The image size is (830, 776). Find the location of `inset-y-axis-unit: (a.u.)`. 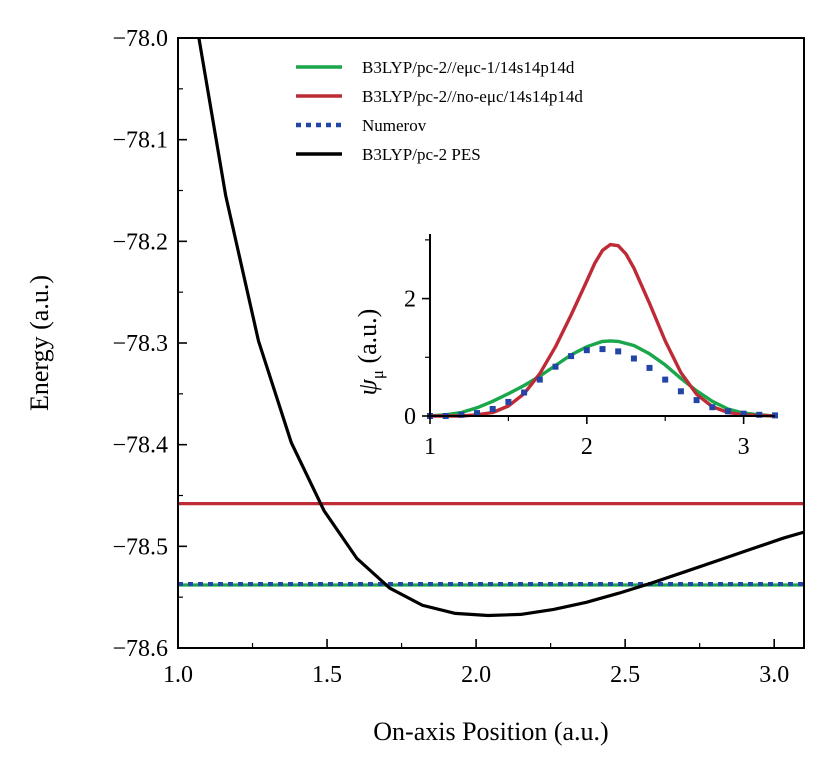

inset-y-axis-unit: (a.u.) is located at coordinates (367, 339).